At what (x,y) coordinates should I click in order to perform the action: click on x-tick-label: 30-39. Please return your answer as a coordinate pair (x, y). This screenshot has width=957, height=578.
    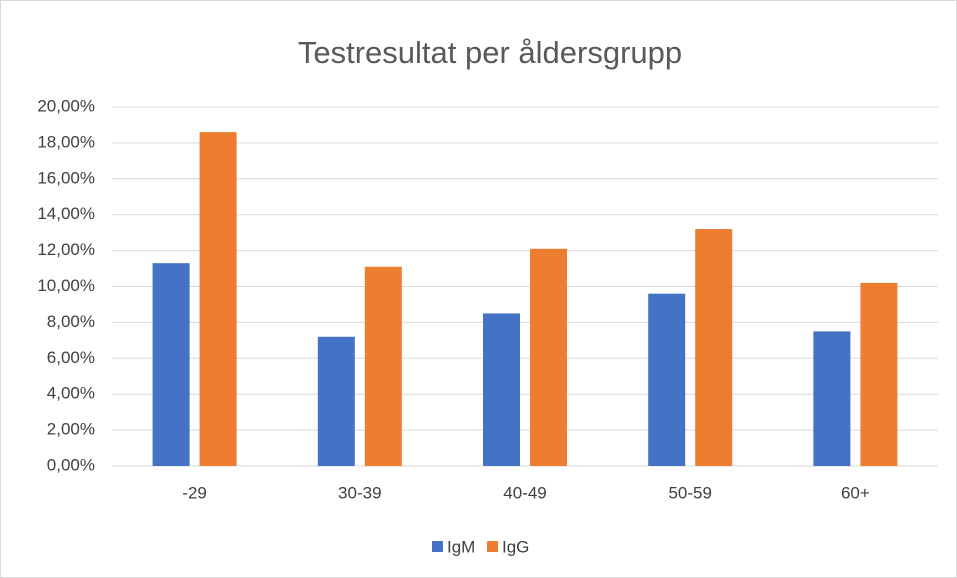
    Looking at the image, I should click on (359, 492).